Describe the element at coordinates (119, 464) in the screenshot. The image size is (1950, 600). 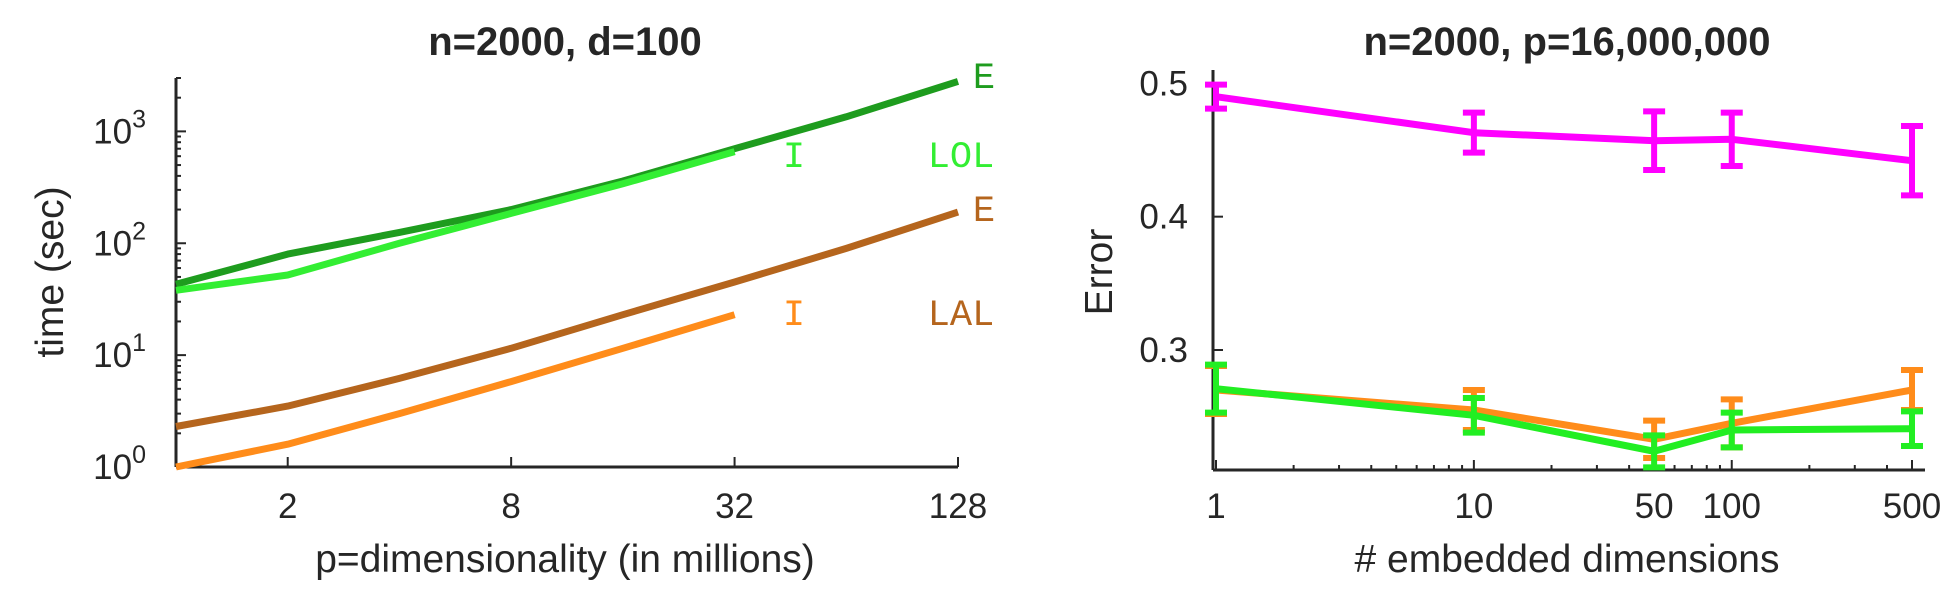
I see `y-tick-label: 10⁰` at that location.